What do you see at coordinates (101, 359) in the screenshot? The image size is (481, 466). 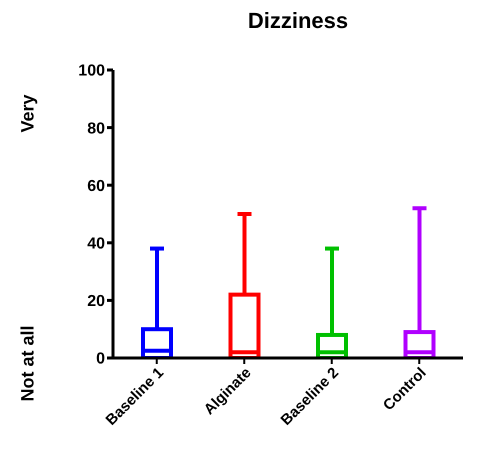 I see `y-tick-label: 0` at bounding box center [101, 359].